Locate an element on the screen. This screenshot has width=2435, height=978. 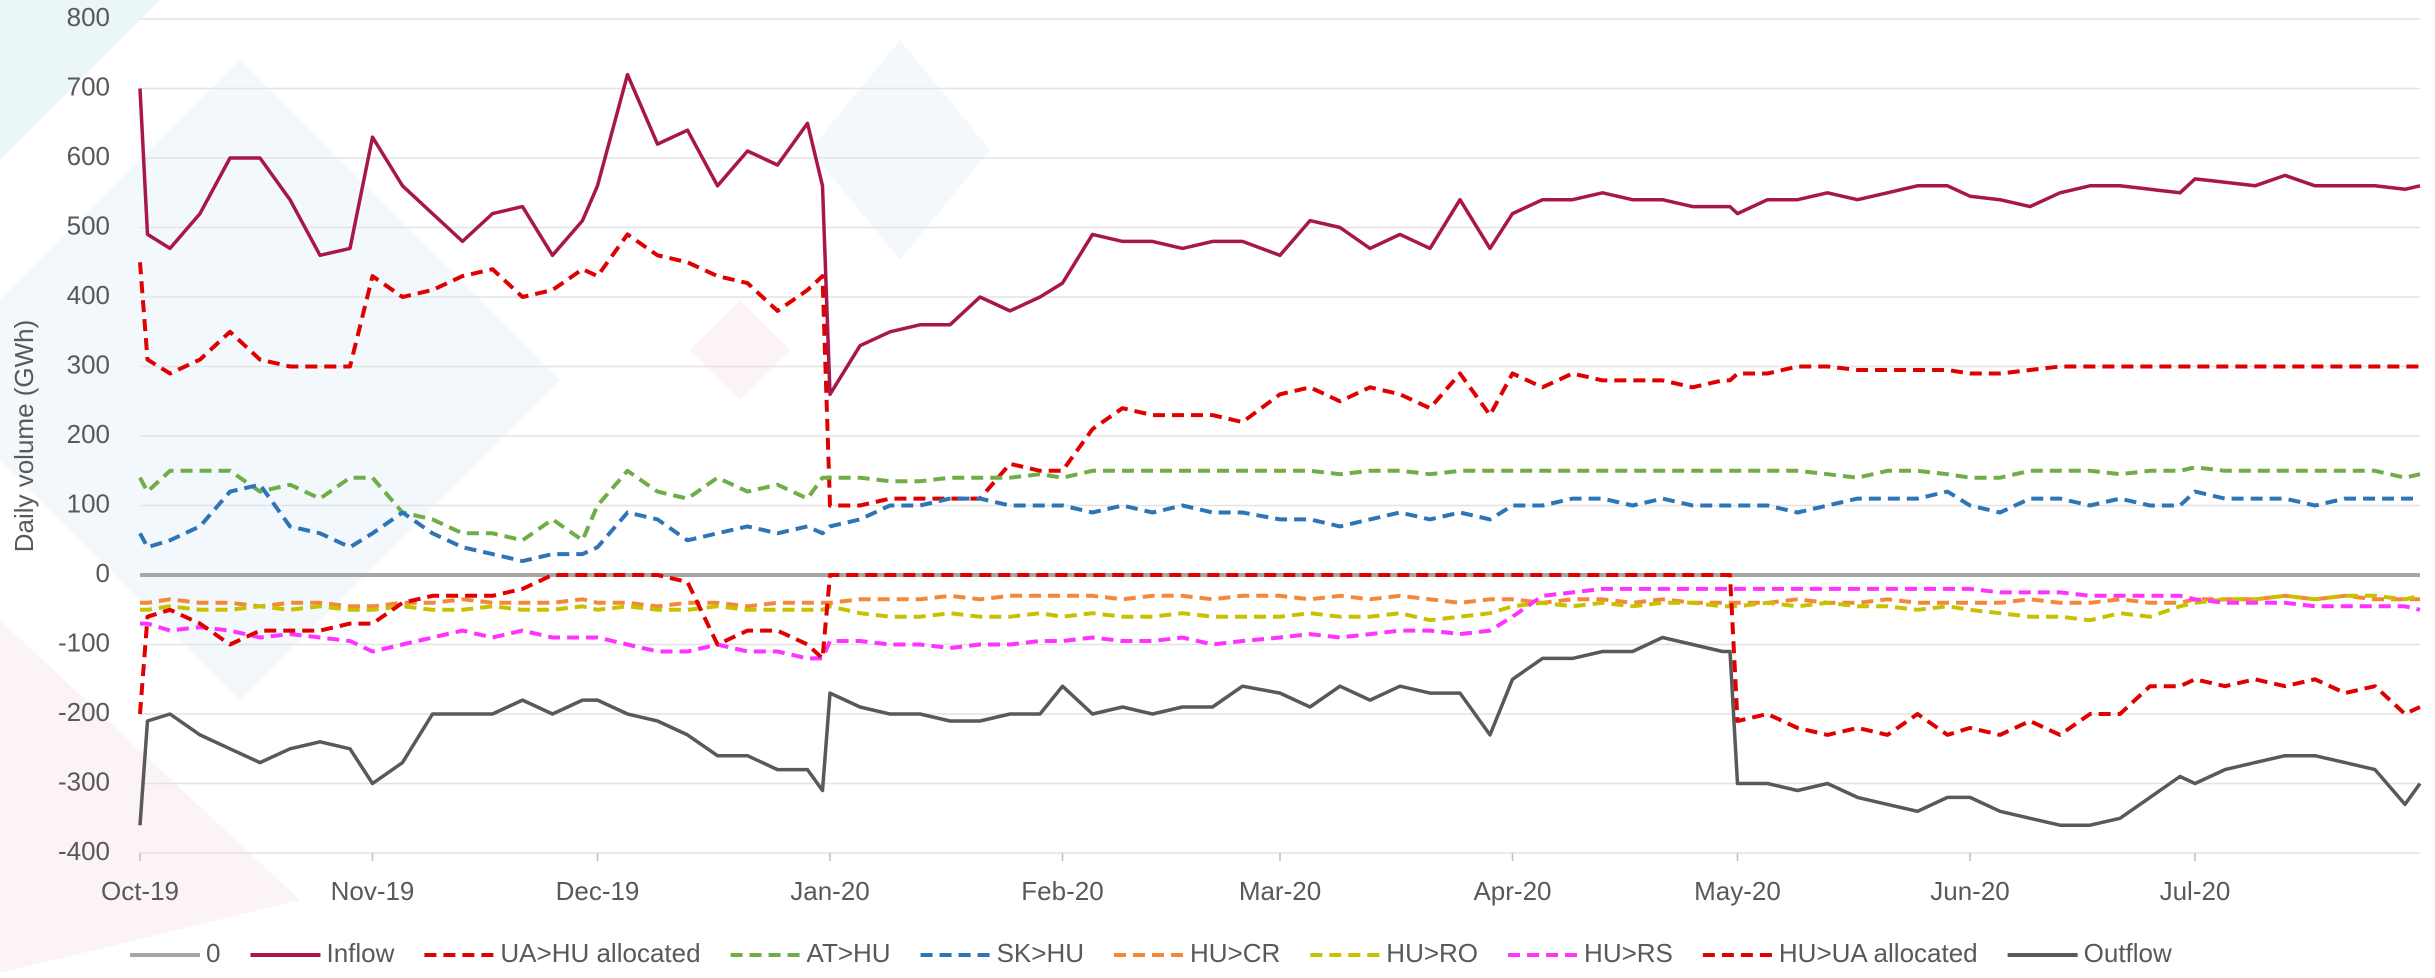
legend-label: Inflow is located at coordinates (360, 953).